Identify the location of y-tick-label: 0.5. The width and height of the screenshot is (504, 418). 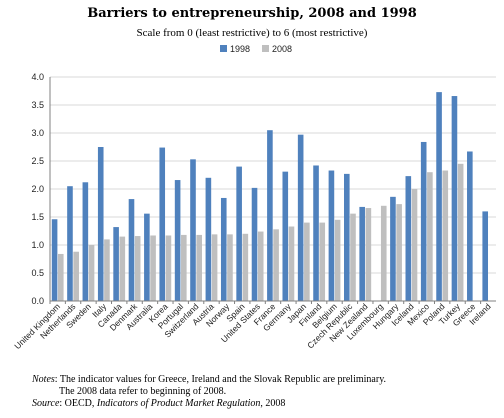
(37, 273).